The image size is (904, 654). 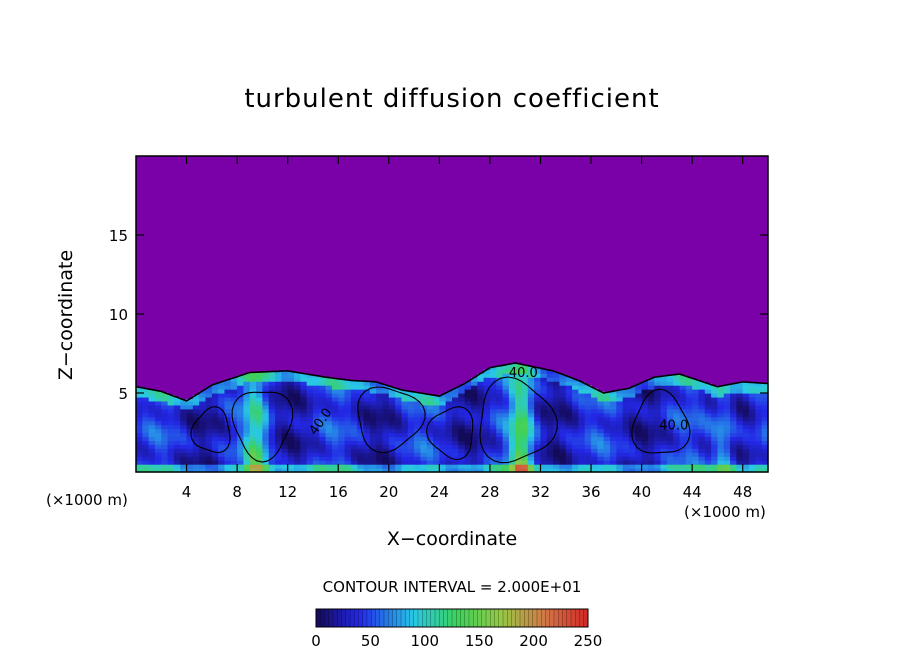 What do you see at coordinates (338, 492) in the screenshot?
I see `x-tick-label: 16` at bounding box center [338, 492].